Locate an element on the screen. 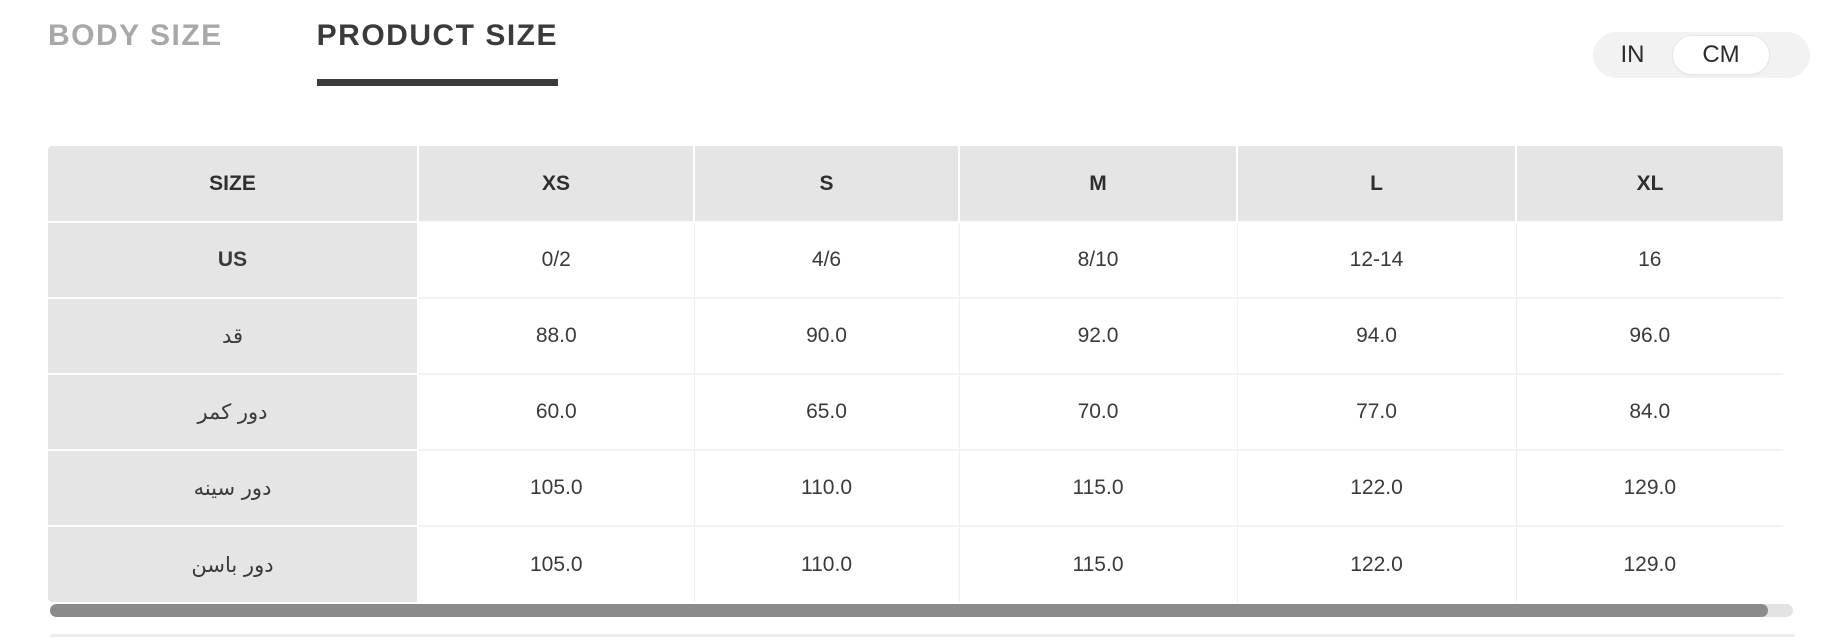 This screenshot has width=1844, height=640. horizontal-scrollbar is located at coordinates (921, 610).